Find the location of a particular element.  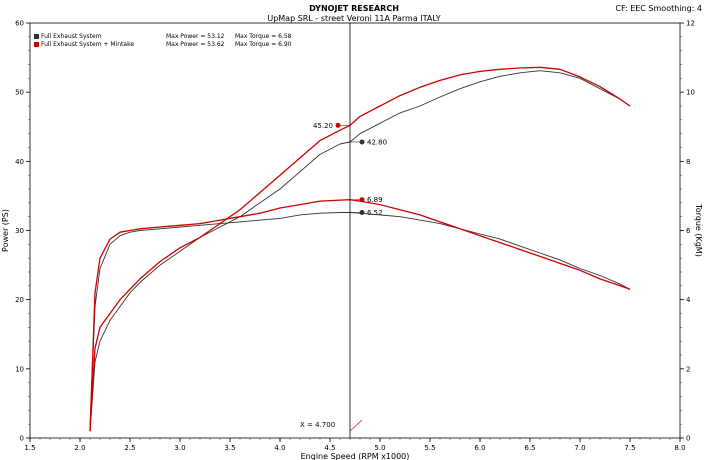

y-tick-label: 0 is located at coordinates (22, 439).